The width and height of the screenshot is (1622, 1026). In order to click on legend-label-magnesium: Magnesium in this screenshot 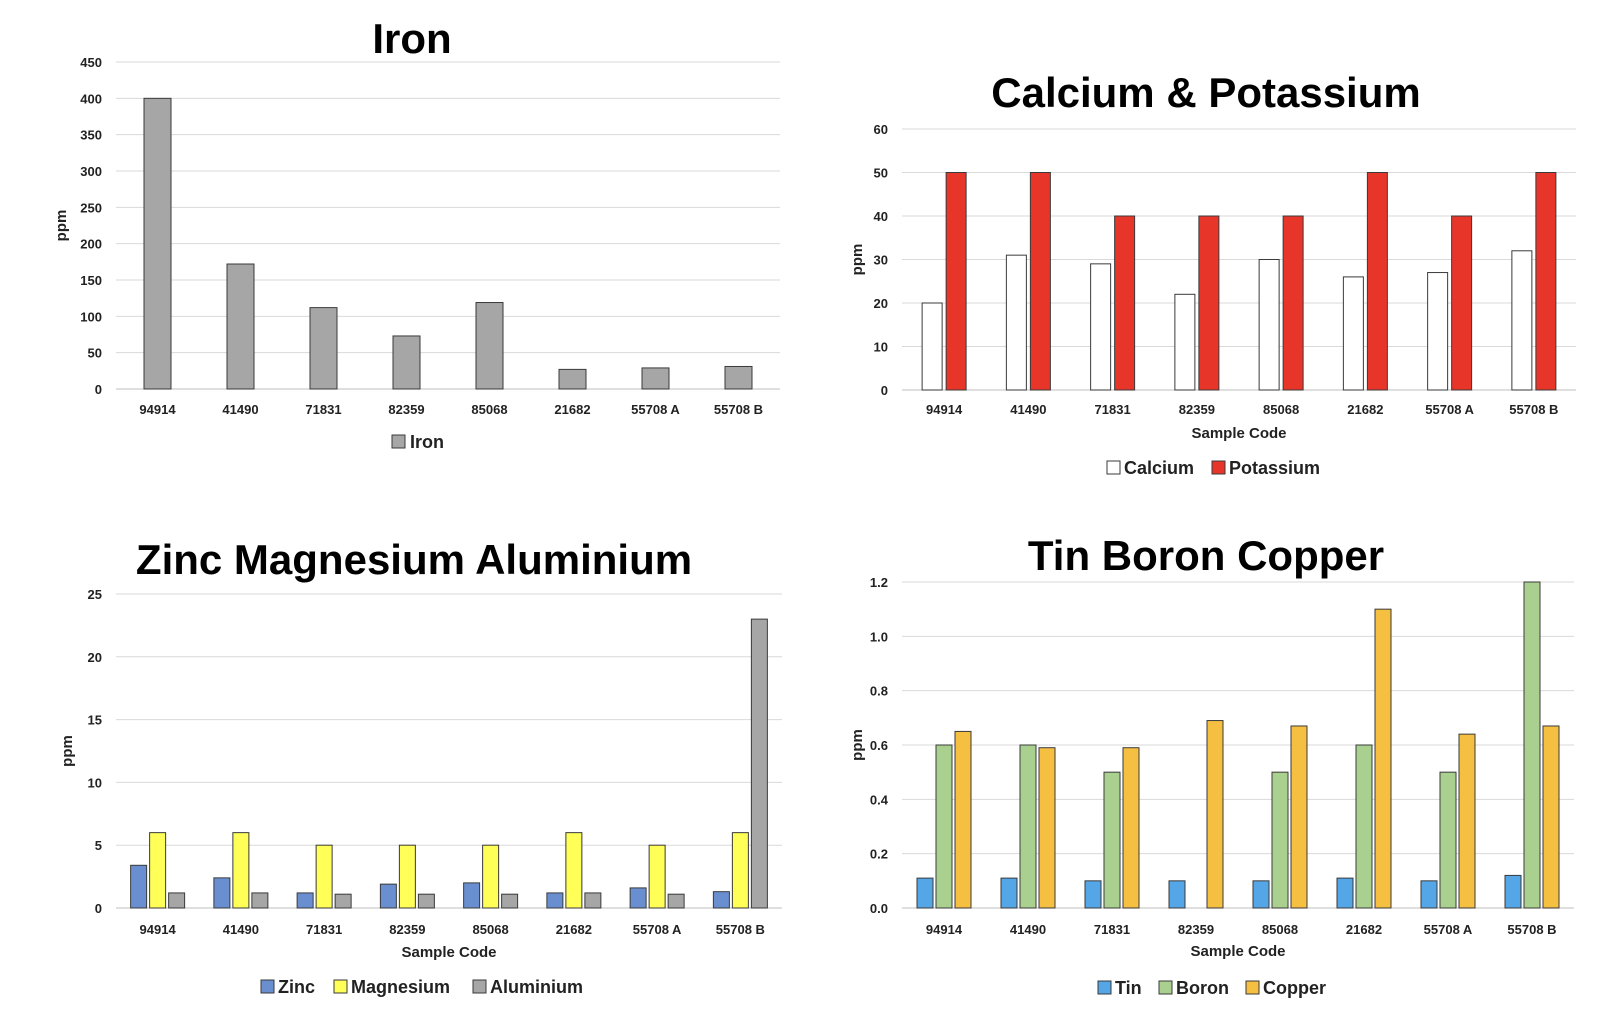, I will do `click(400, 987)`.